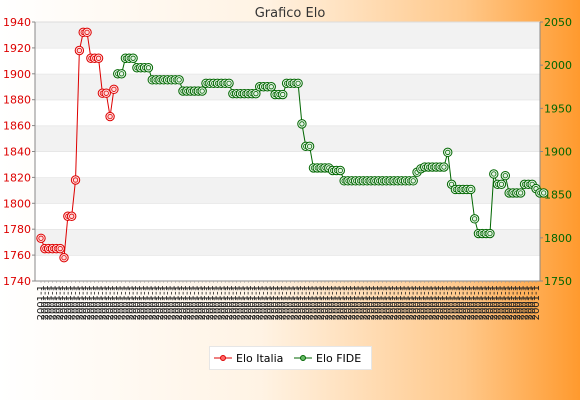  I want to click on right-tick-label: 1900, so click(558, 152).